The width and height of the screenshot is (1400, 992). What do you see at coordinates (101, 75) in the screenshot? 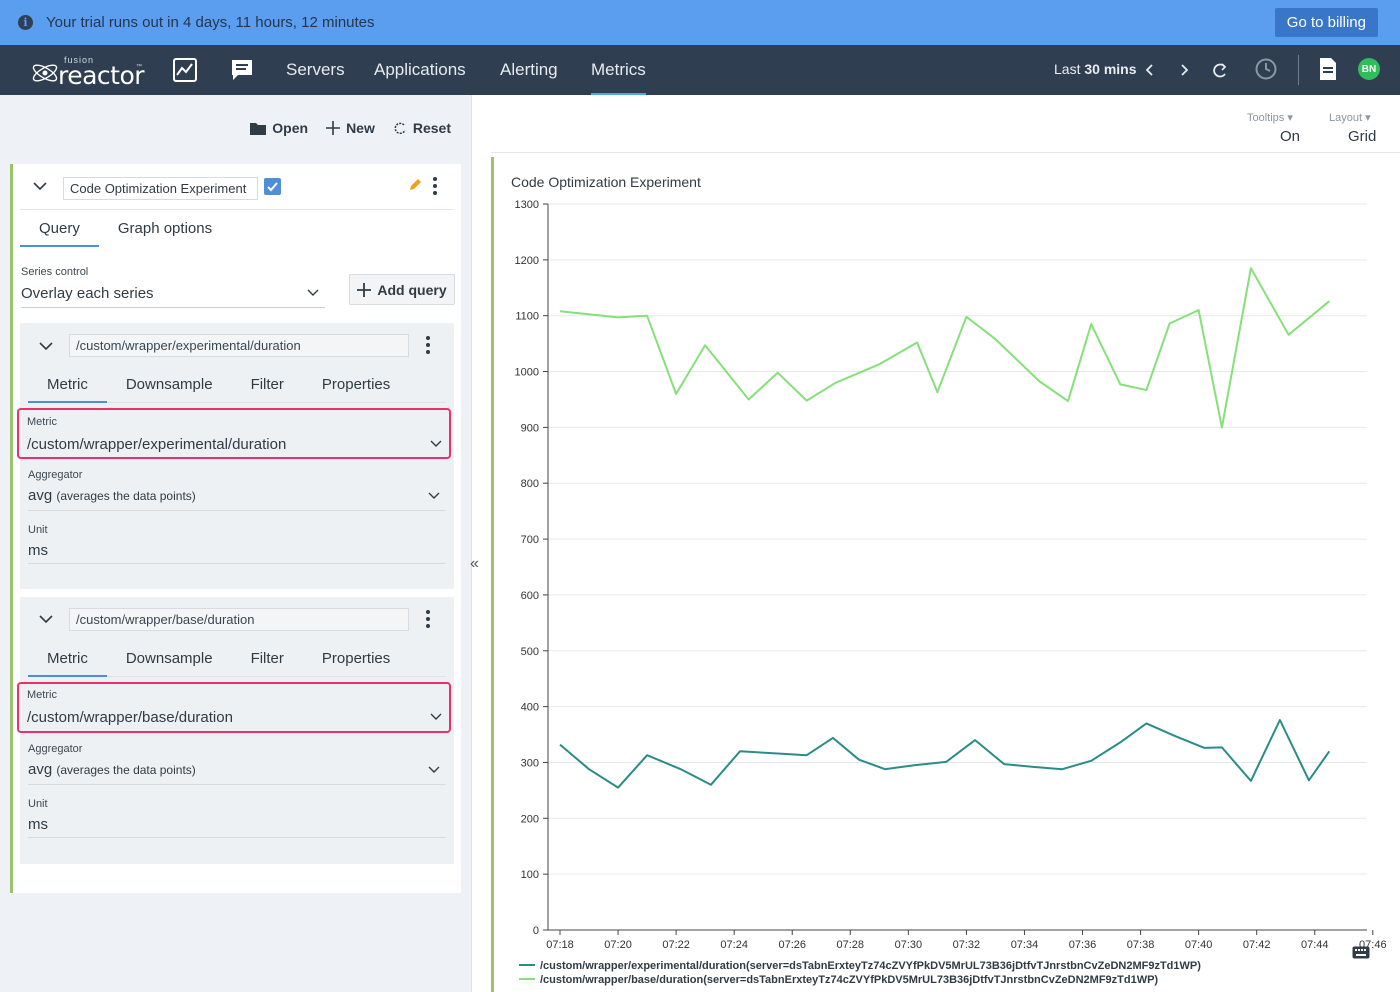
I see `logo-reactor-text: reactor` at bounding box center [101, 75].